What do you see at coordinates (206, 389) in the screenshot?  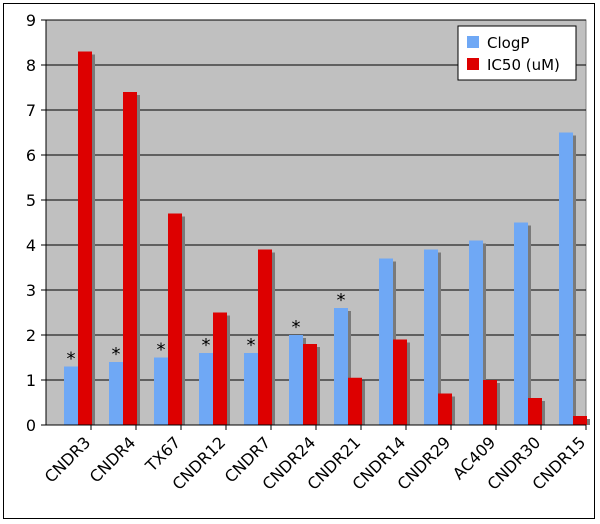 I see `bar-clogp-cndr12` at bounding box center [206, 389].